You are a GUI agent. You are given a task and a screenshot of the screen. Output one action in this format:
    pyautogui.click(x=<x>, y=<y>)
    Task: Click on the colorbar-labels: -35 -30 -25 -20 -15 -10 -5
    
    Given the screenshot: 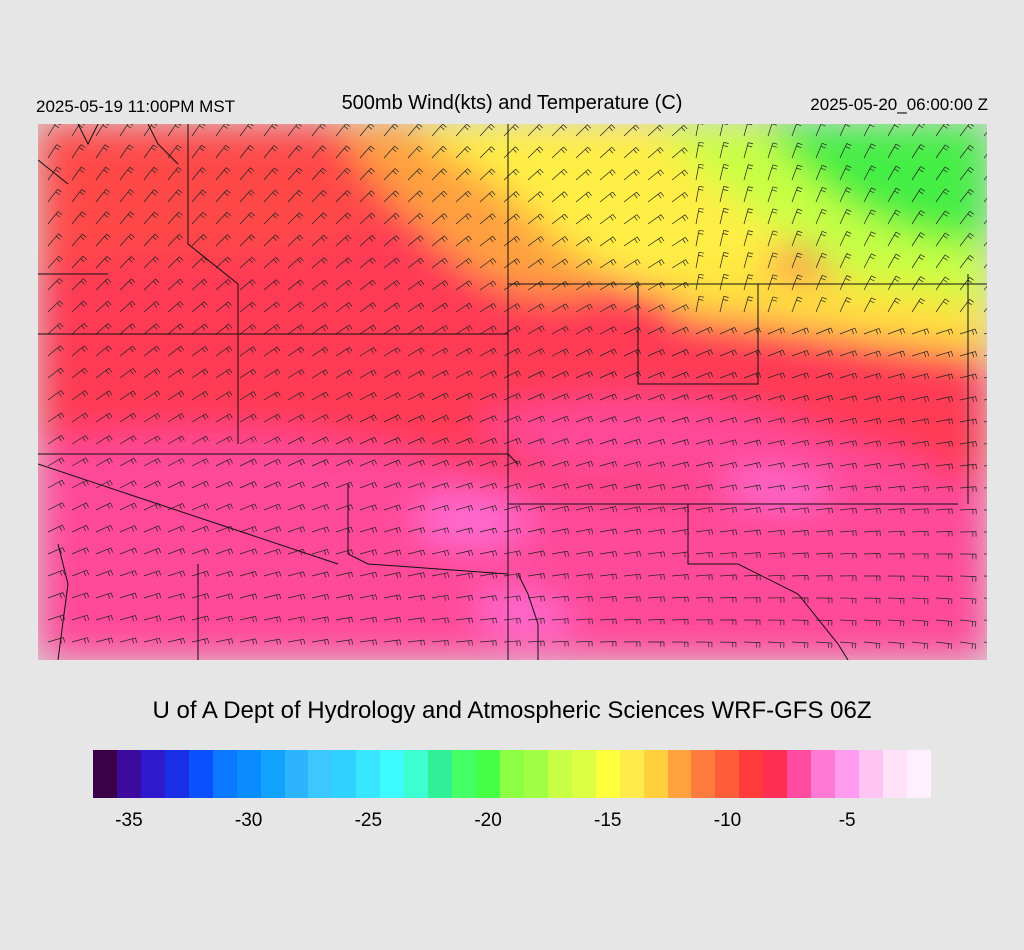 What is the action you would take?
    pyautogui.click(x=512, y=825)
    